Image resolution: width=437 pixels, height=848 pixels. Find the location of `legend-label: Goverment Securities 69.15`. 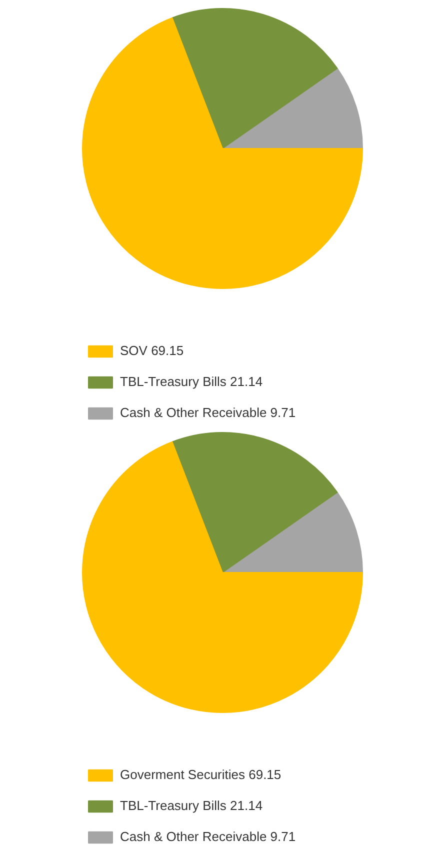

legend-label: Goverment Securities 69.15 is located at coordinates (201, 774).